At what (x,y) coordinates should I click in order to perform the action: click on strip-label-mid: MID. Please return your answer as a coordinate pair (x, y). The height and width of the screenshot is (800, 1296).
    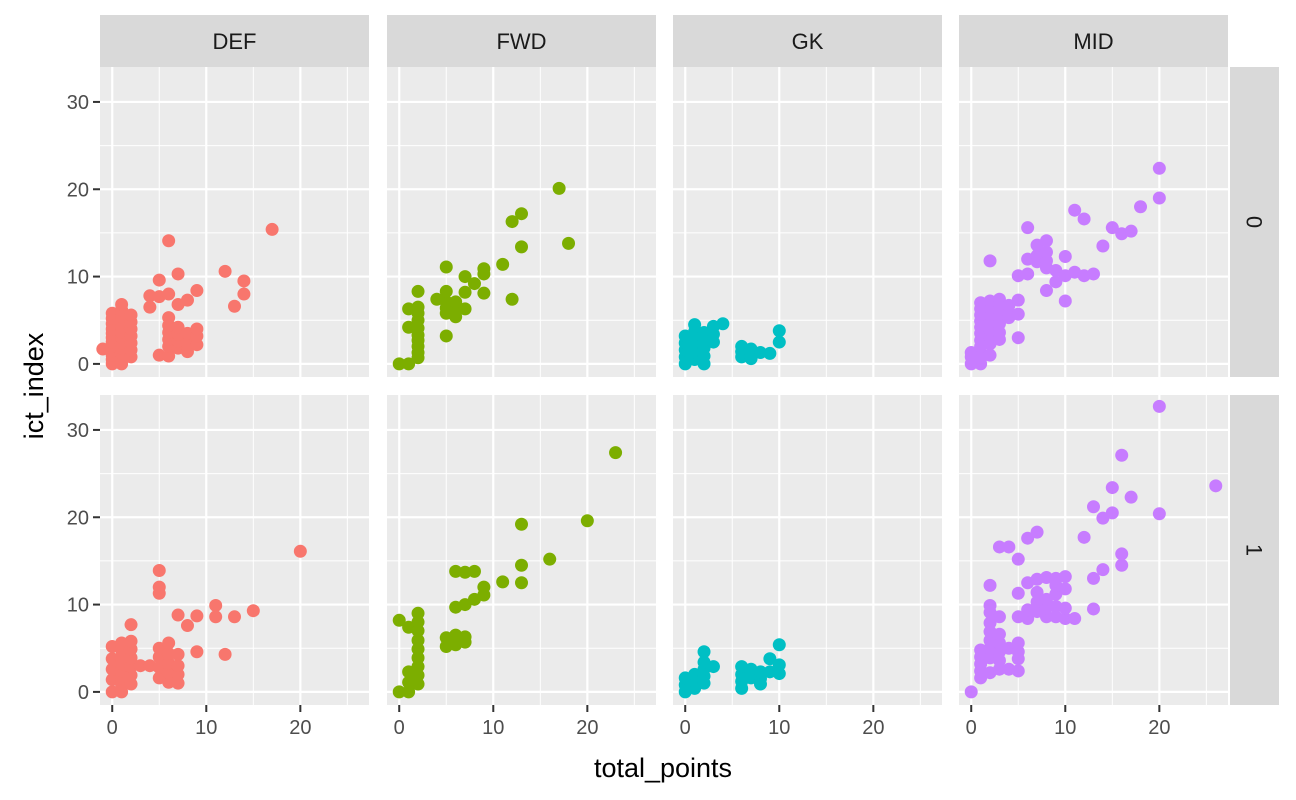
    Looking at the image, I should click on (1093, 41).